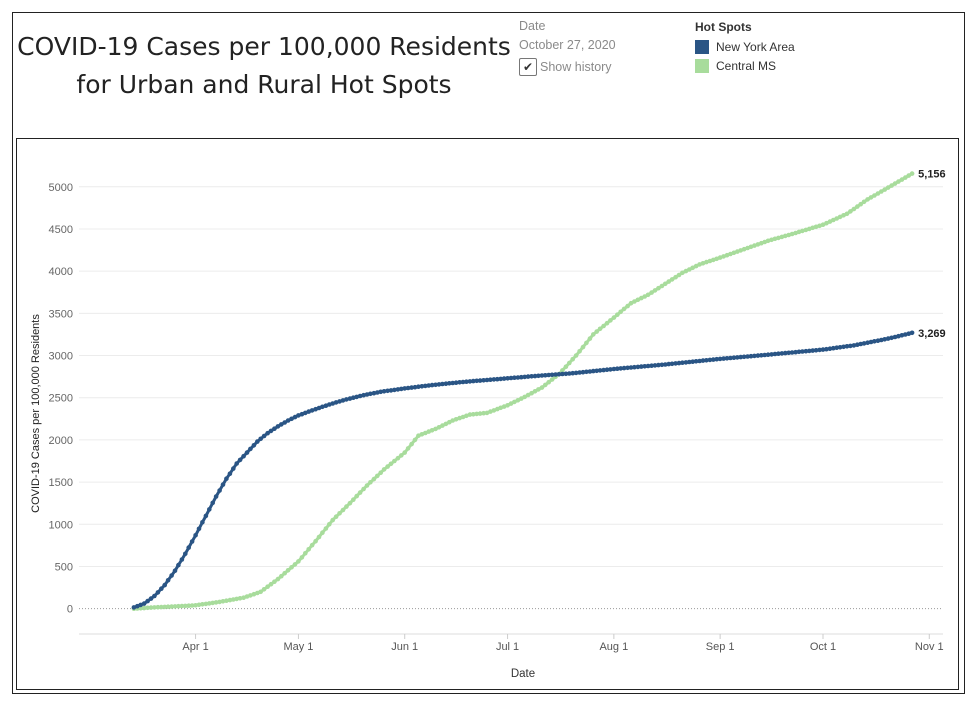 The height and width of the screenshot is (708, 980). What do you see at coordinates (723, 27) in the screenshot?
I see `legend-title: Hot Spots` at bounding box center [723, 27].